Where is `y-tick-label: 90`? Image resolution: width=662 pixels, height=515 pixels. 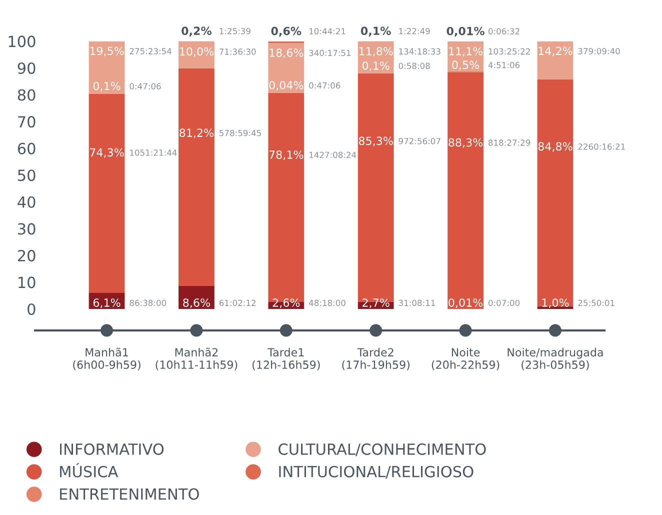 y-tick-label: 90 is located at coordinates (27, 68).